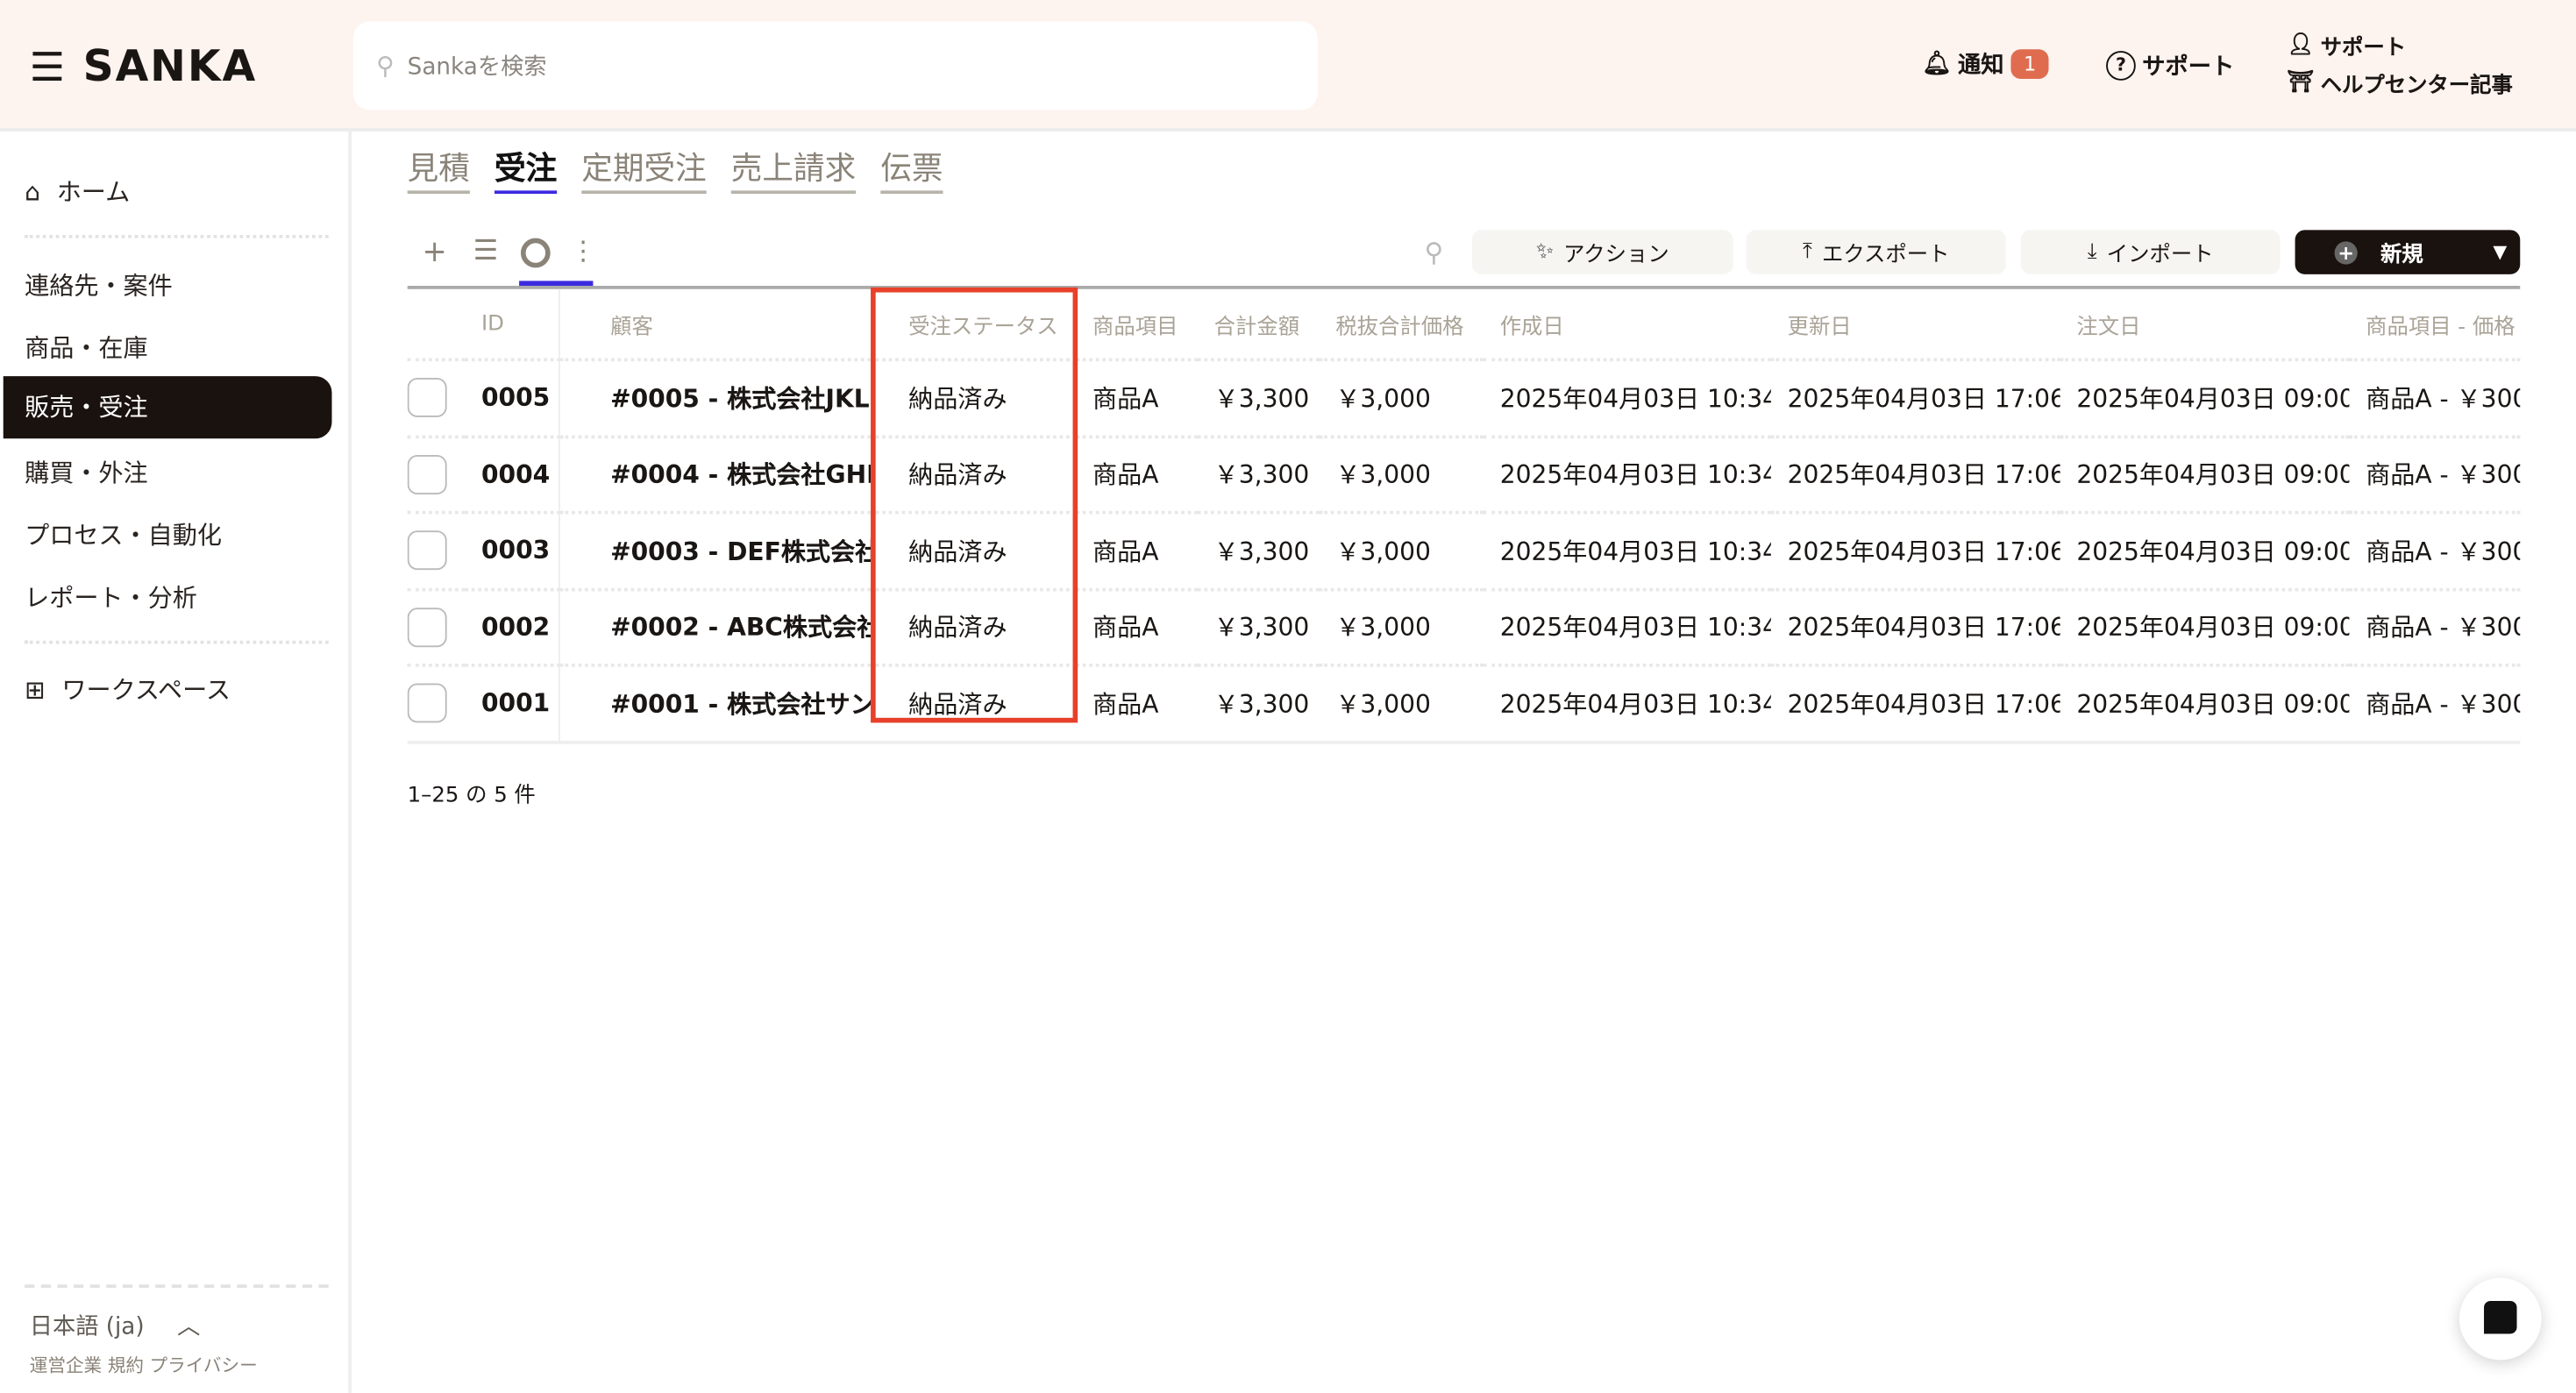  Describe the element at coordinates (2150, 252) in the screenshot. I see `import-button: ⤓ インポート` at that location.